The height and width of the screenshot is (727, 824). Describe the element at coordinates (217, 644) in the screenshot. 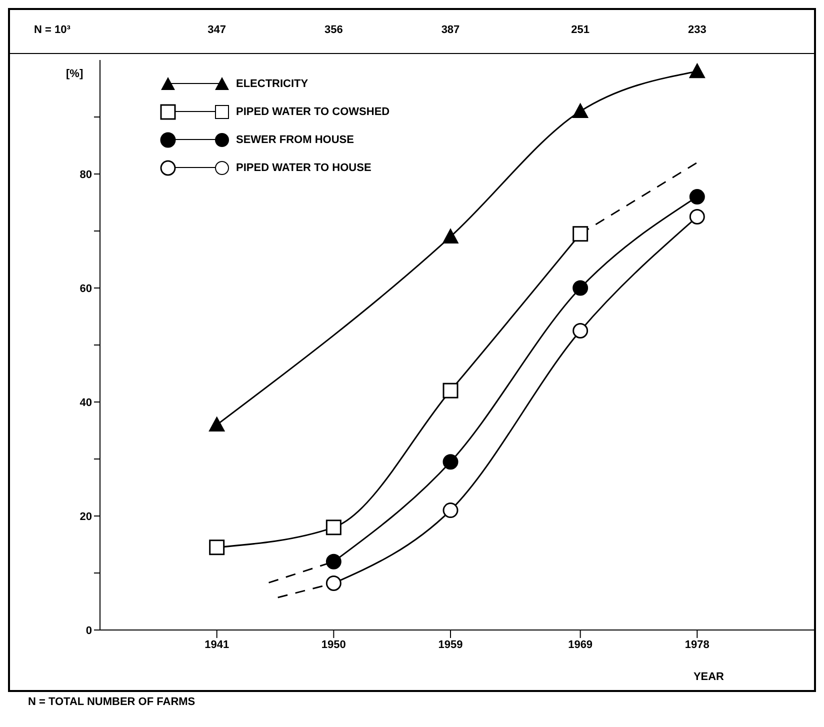

I see `x-tick-label: 1941` at that location.